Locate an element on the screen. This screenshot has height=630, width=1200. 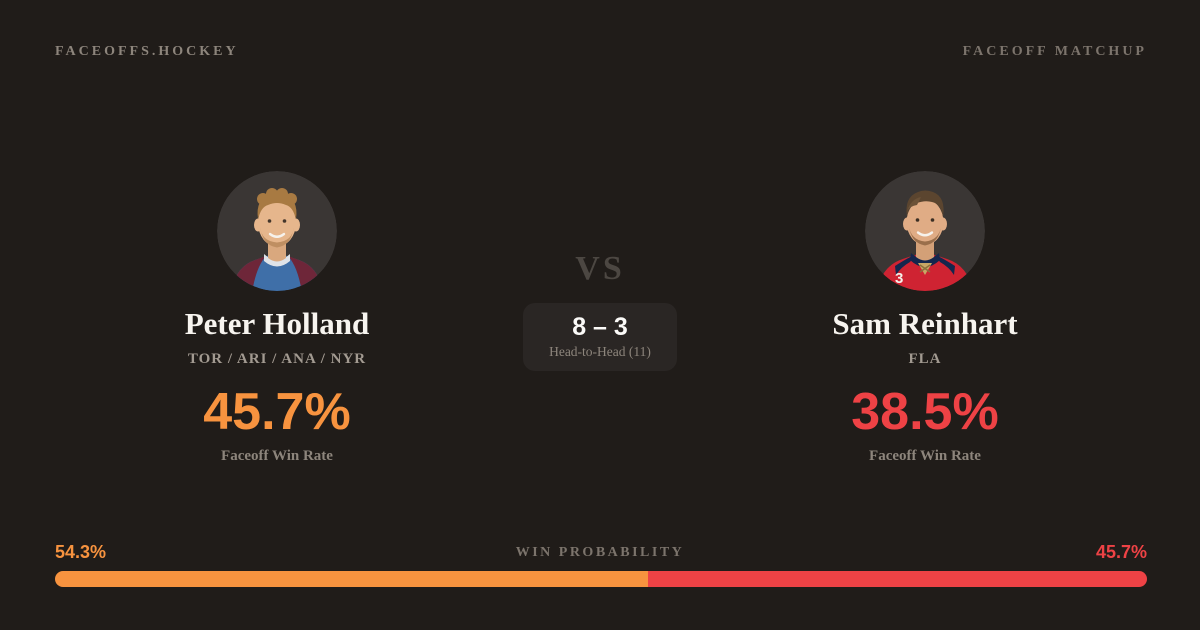
win-probability-left-value: 54.3% is located at coordinates (81, 552).